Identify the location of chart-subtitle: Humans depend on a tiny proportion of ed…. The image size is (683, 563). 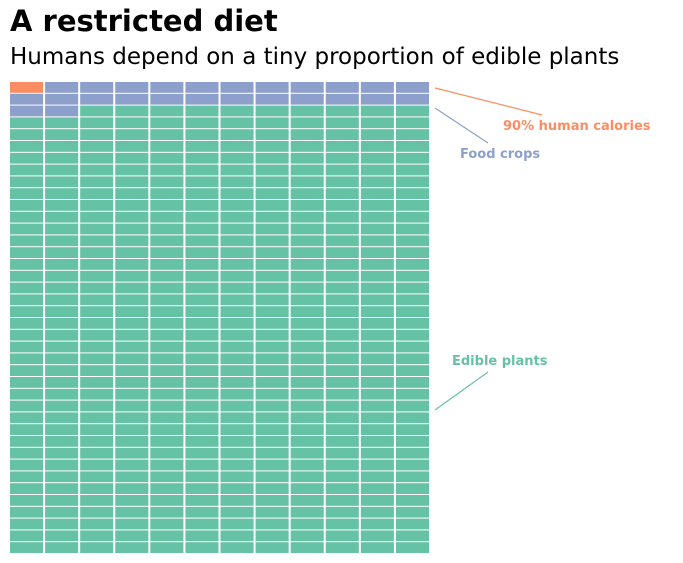
(315, 57).